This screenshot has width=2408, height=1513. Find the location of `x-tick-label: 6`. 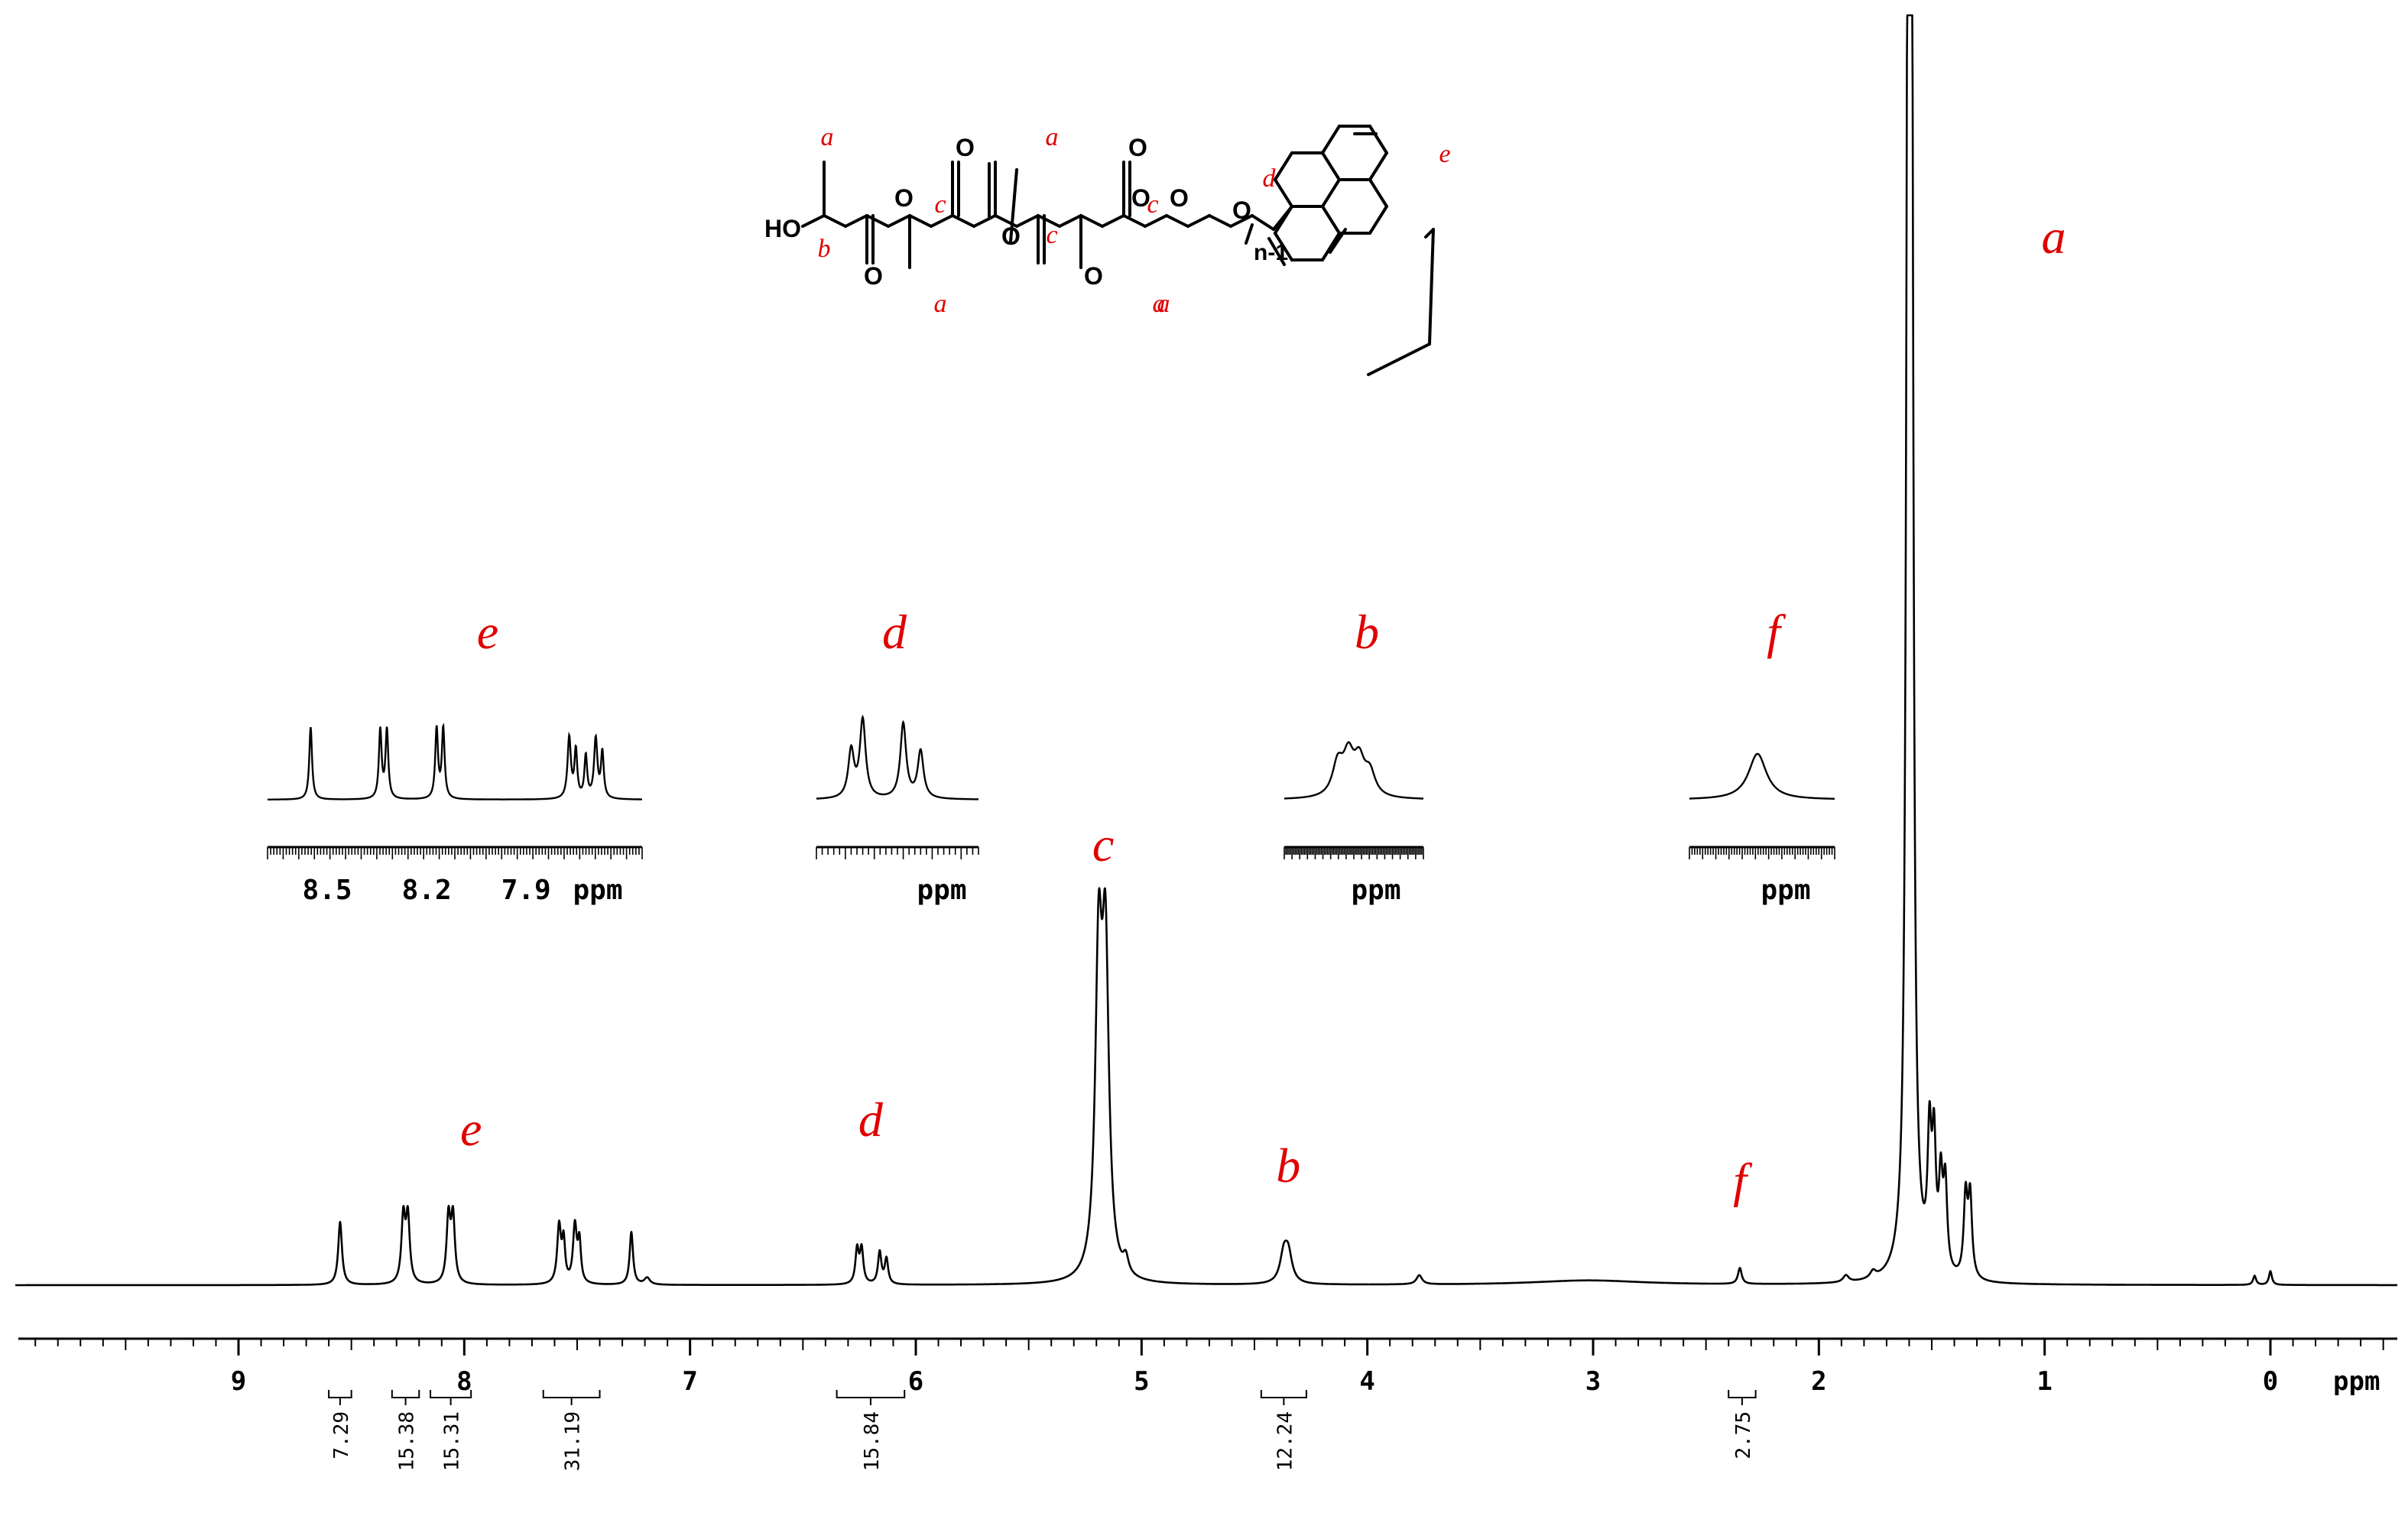

x-tick-label: 6 is located at coordinates (915, 1381).